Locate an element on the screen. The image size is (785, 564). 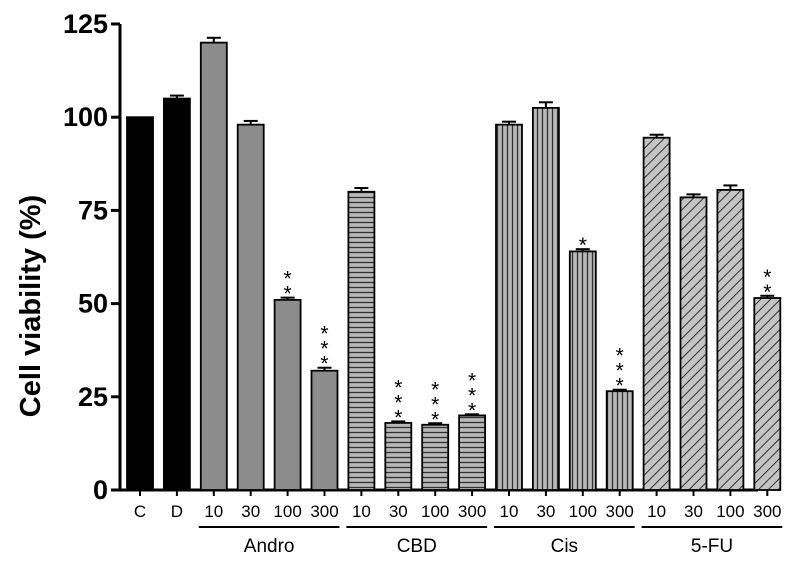
group-labels: Andro CBD Cis 5-FU is located at coordinates (490, 541).